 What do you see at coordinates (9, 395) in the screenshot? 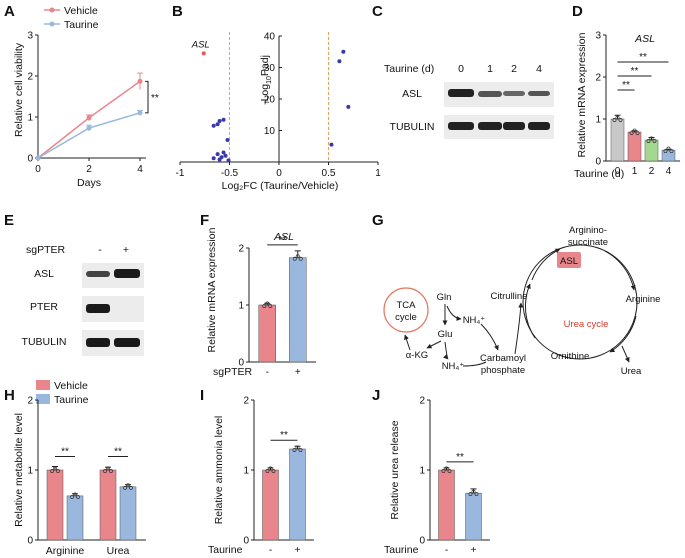
I see `panel-h-label: H` at bounding box center [9, 395].